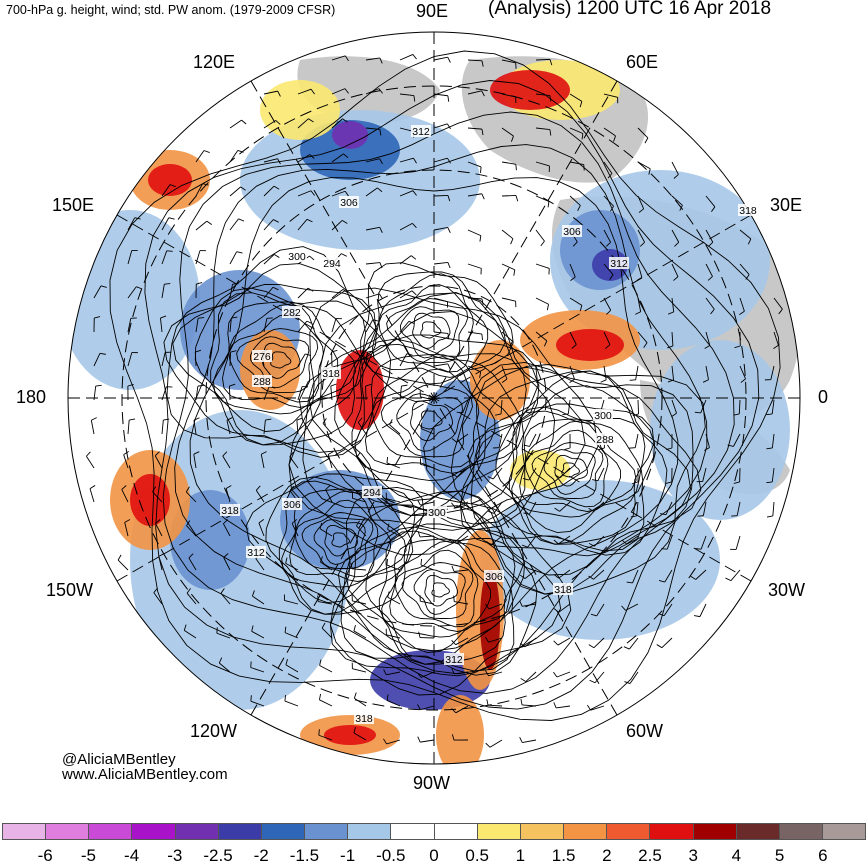 Image resolution: width=868 pixels, height=866 pixels. What do you see at coordinates (145, 774) in the screenshot?
I see `credit-website: www.AliciaMBentley.com` at bounding box center [145, 774].